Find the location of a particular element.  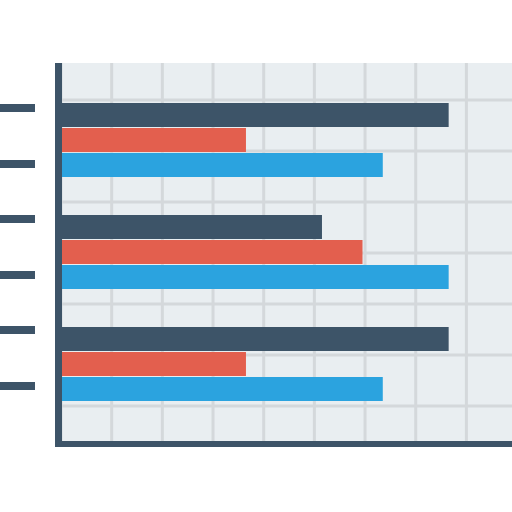

x-axis is located at coordinates (283, 444).